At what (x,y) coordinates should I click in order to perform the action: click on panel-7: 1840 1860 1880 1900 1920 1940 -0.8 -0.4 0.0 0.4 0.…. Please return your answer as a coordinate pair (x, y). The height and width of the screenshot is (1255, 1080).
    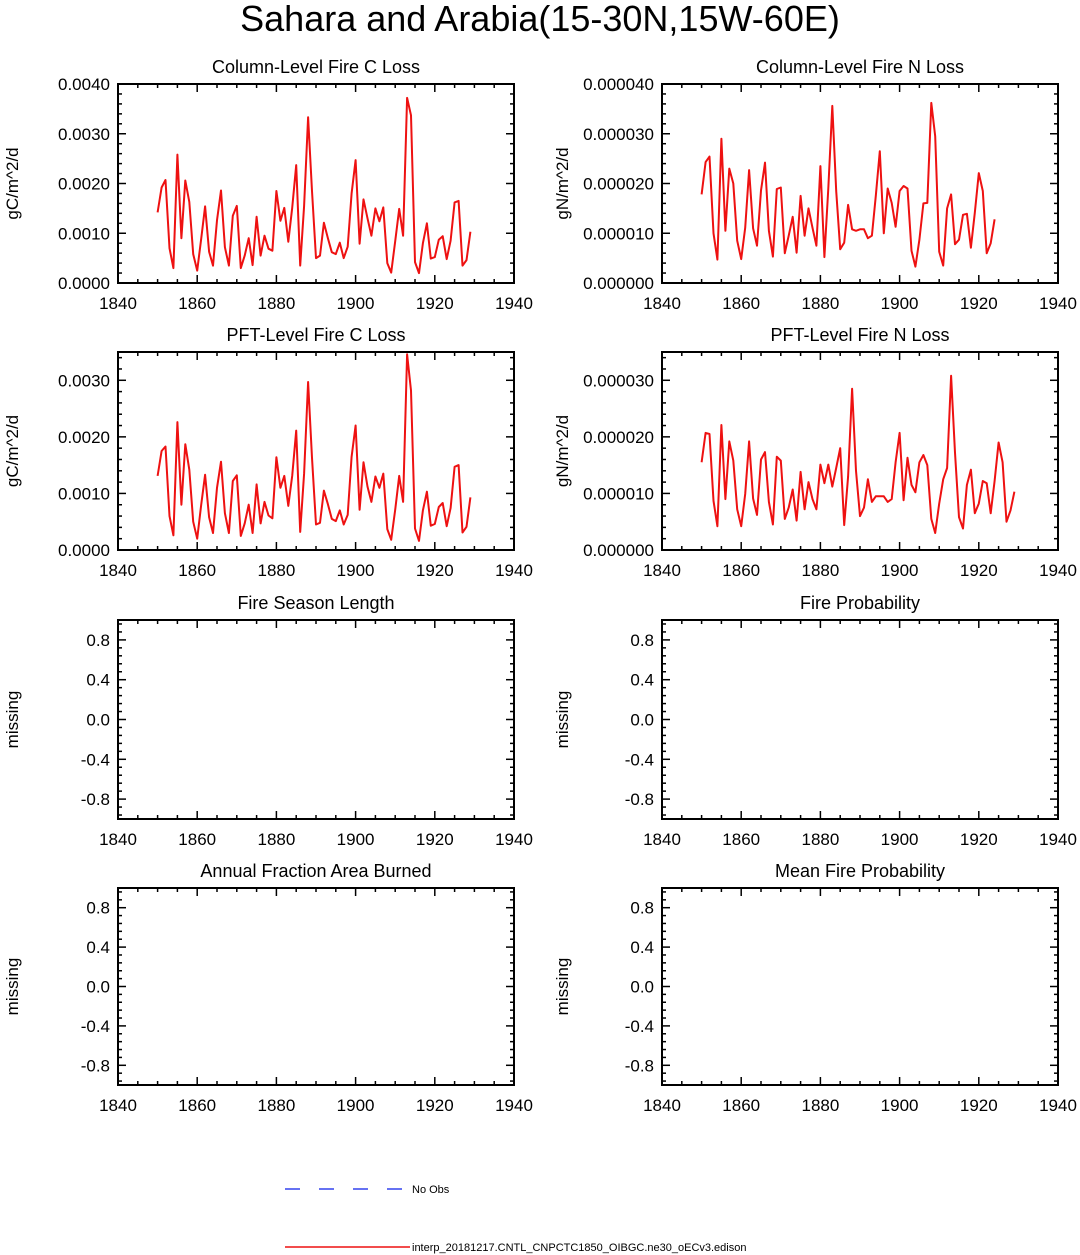
    Looking at the image, I should click on (268, 988).